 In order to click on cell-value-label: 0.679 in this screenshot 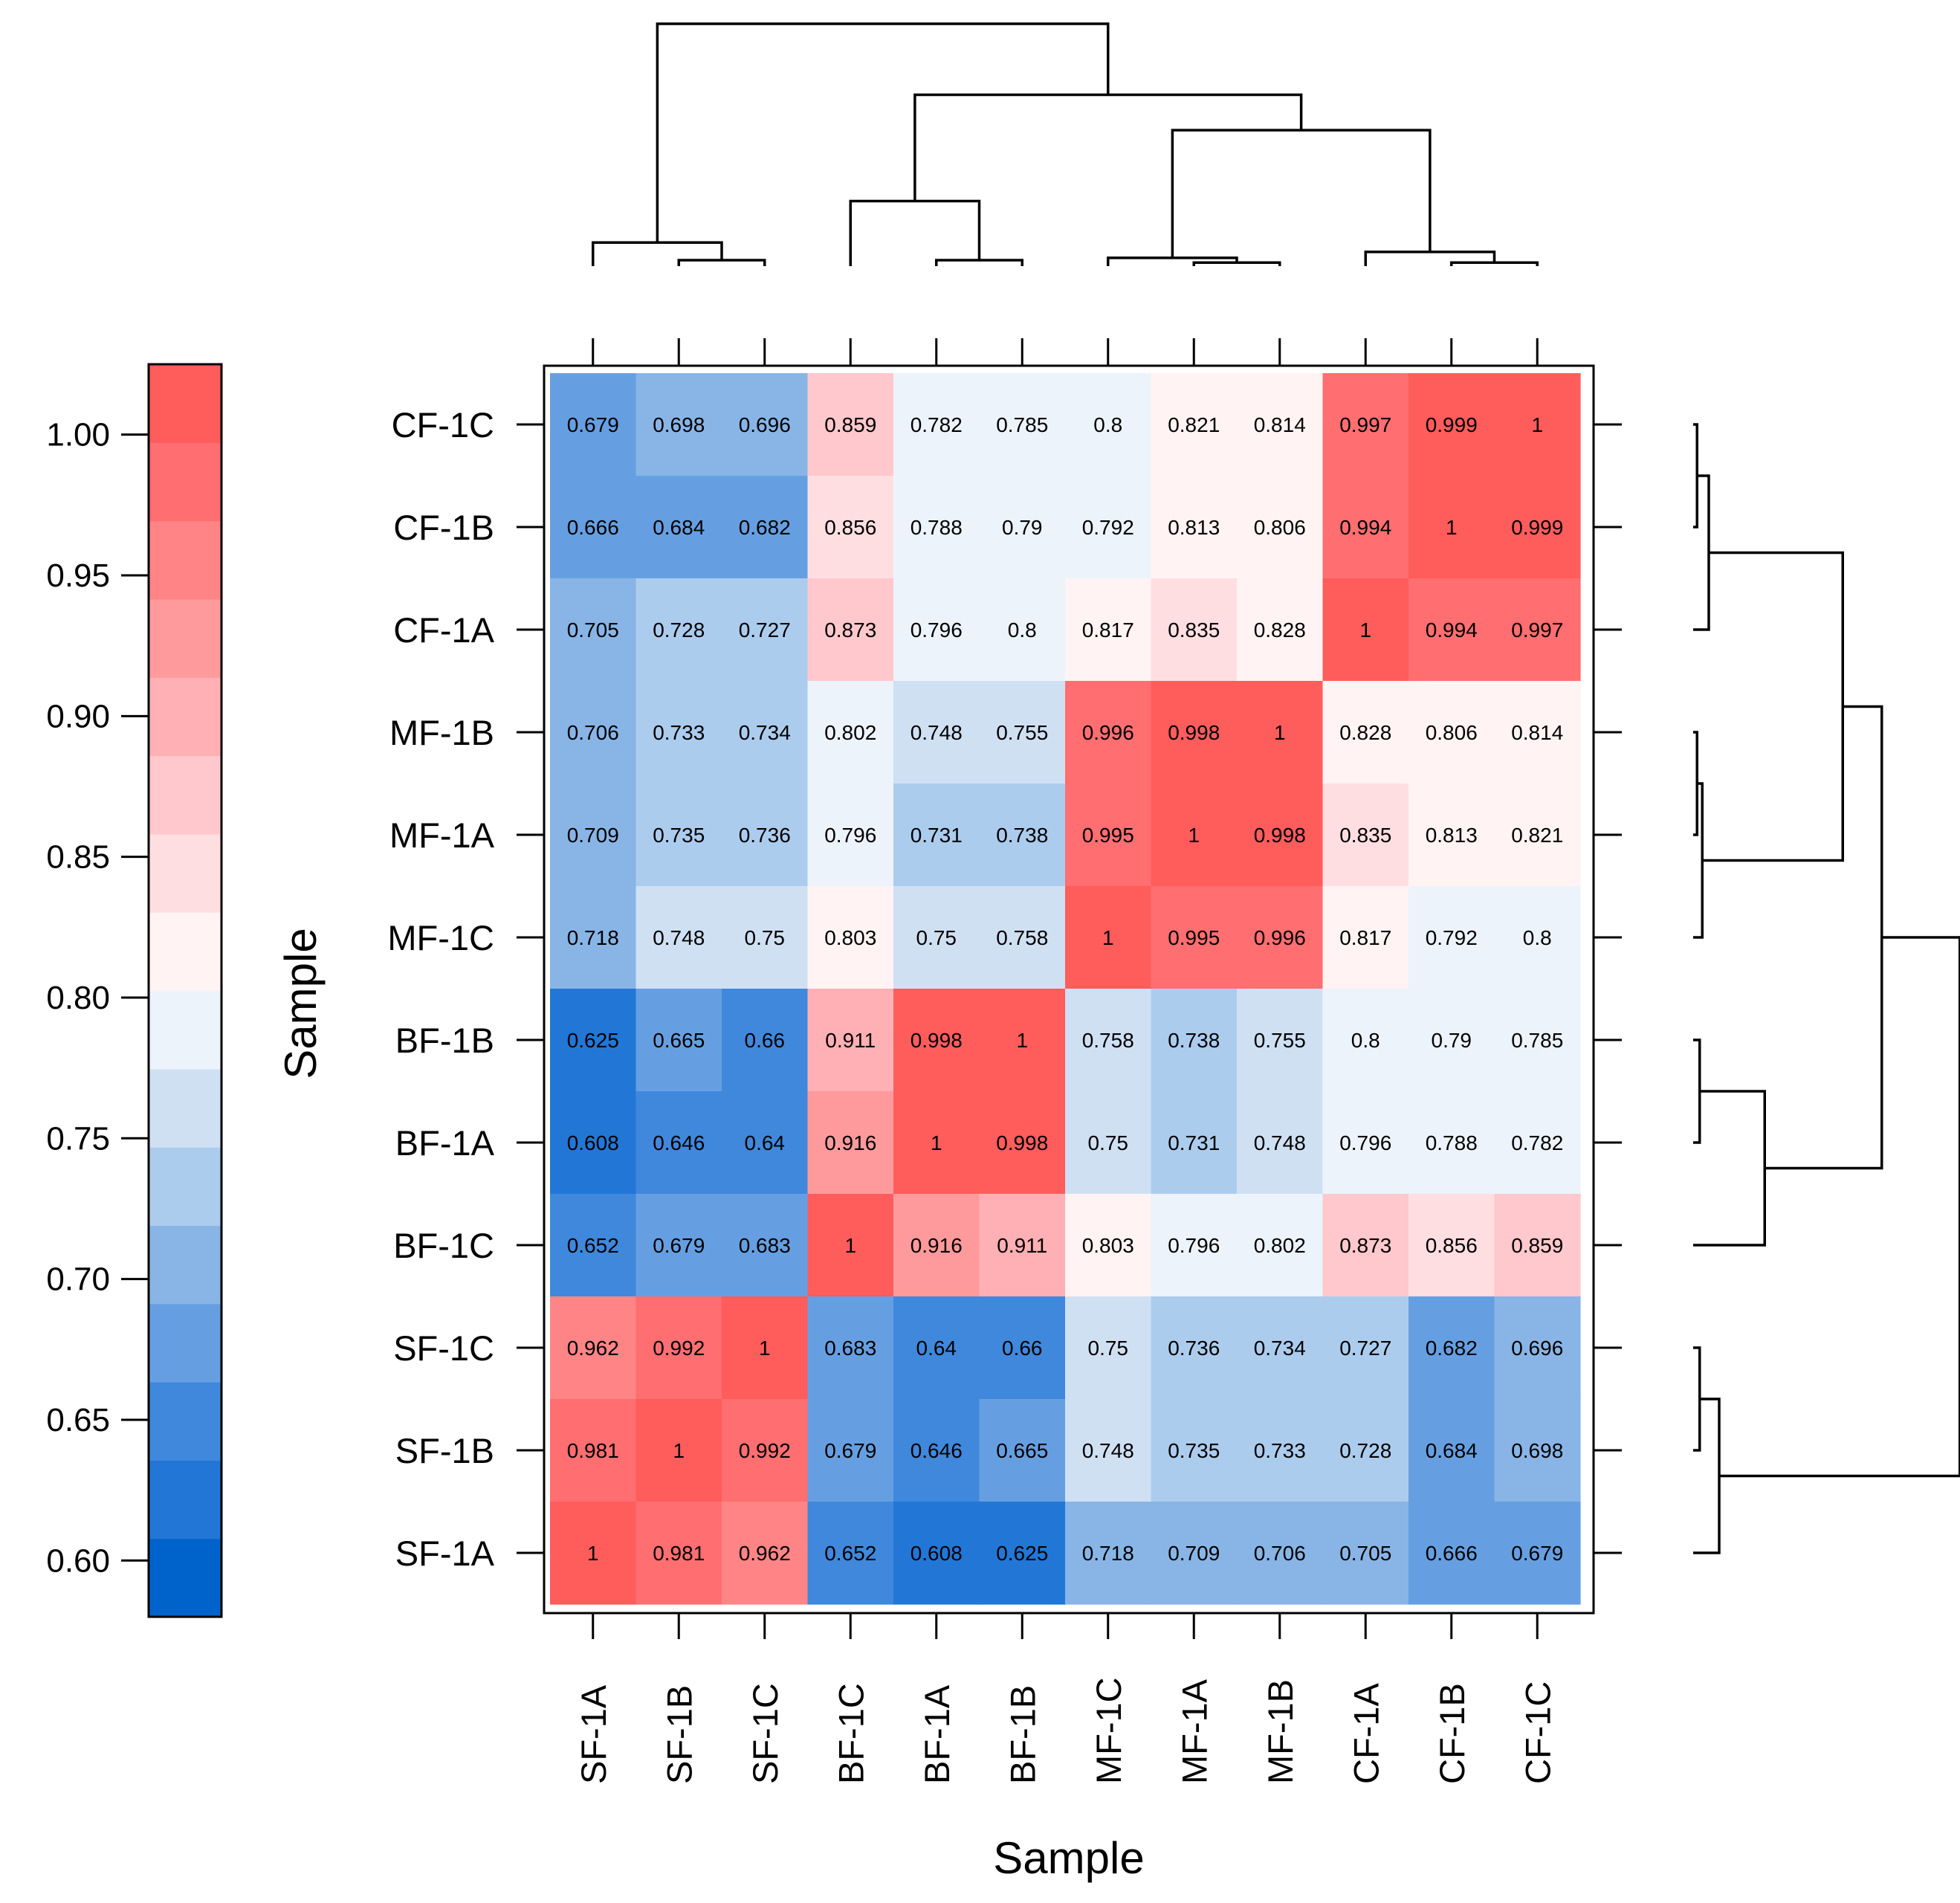, I will do `click(850, 1450)`.